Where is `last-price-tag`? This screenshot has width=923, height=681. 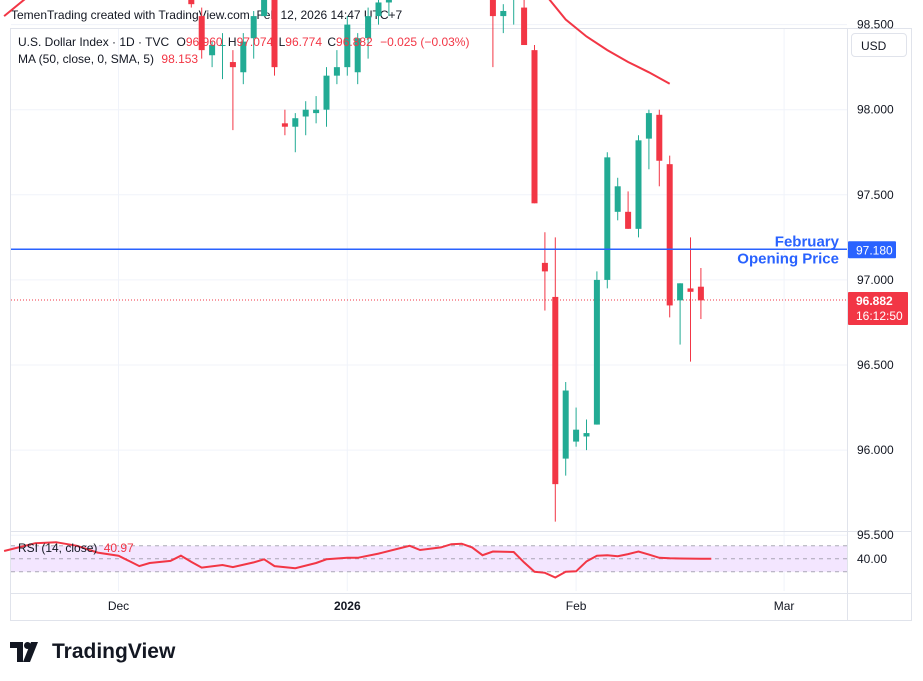
last-price-tag is located at coordinates (878, 308).